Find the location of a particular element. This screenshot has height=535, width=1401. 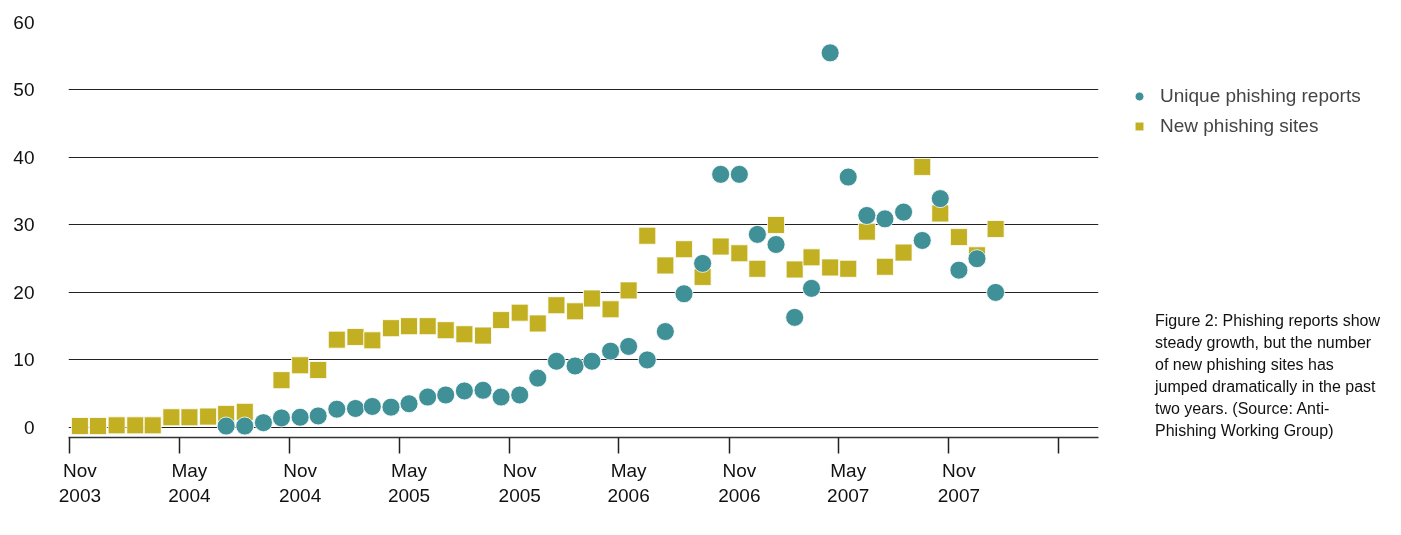

x-tick-label: Nov 2007 is located at coordinates (959, 482).